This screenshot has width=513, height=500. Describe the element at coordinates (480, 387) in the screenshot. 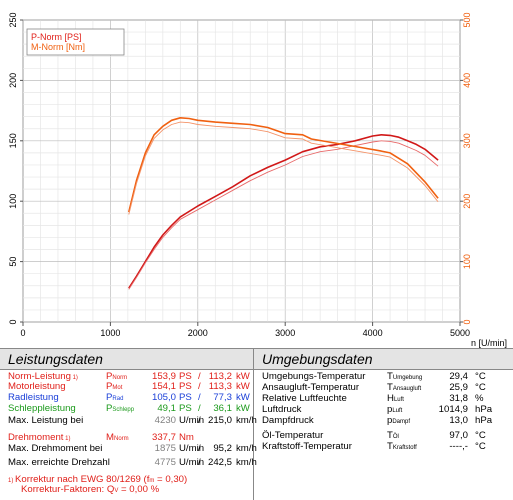

I see `umgebung-unit: °C` at that location.